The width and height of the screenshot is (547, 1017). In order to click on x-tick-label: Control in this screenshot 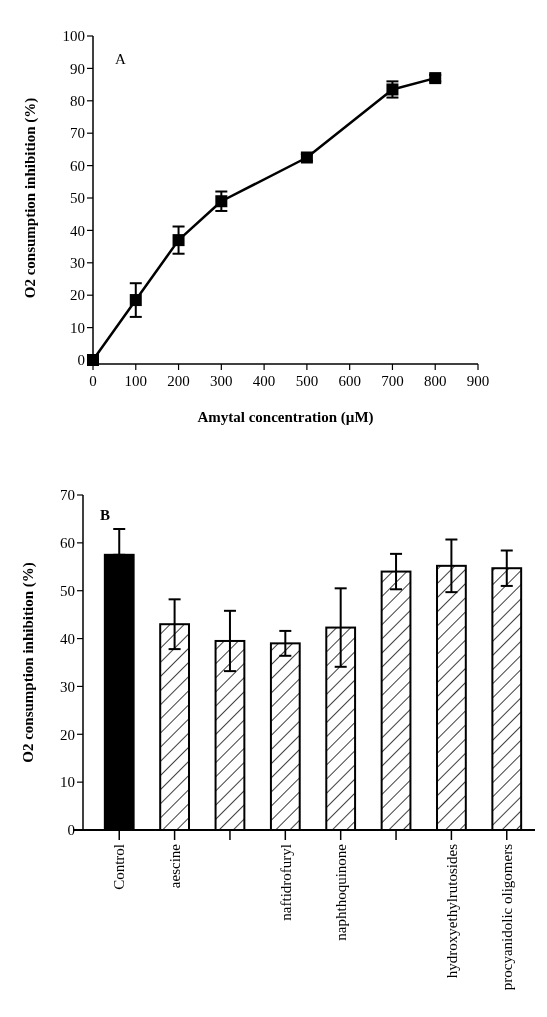, I will do `click(119, 867)`.